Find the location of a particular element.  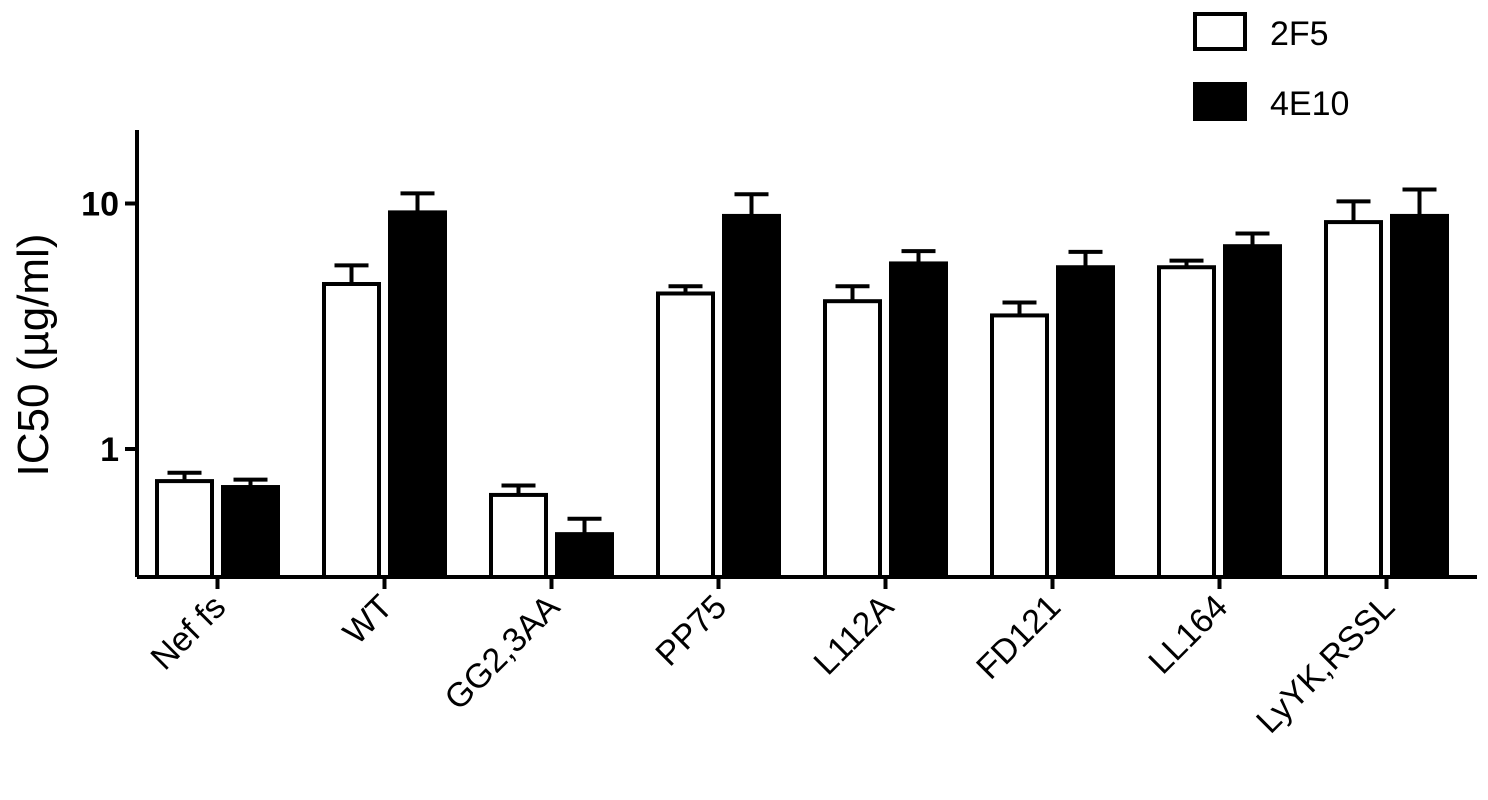

legend-swatch-2f5 is located at coordinates (1220, 31).